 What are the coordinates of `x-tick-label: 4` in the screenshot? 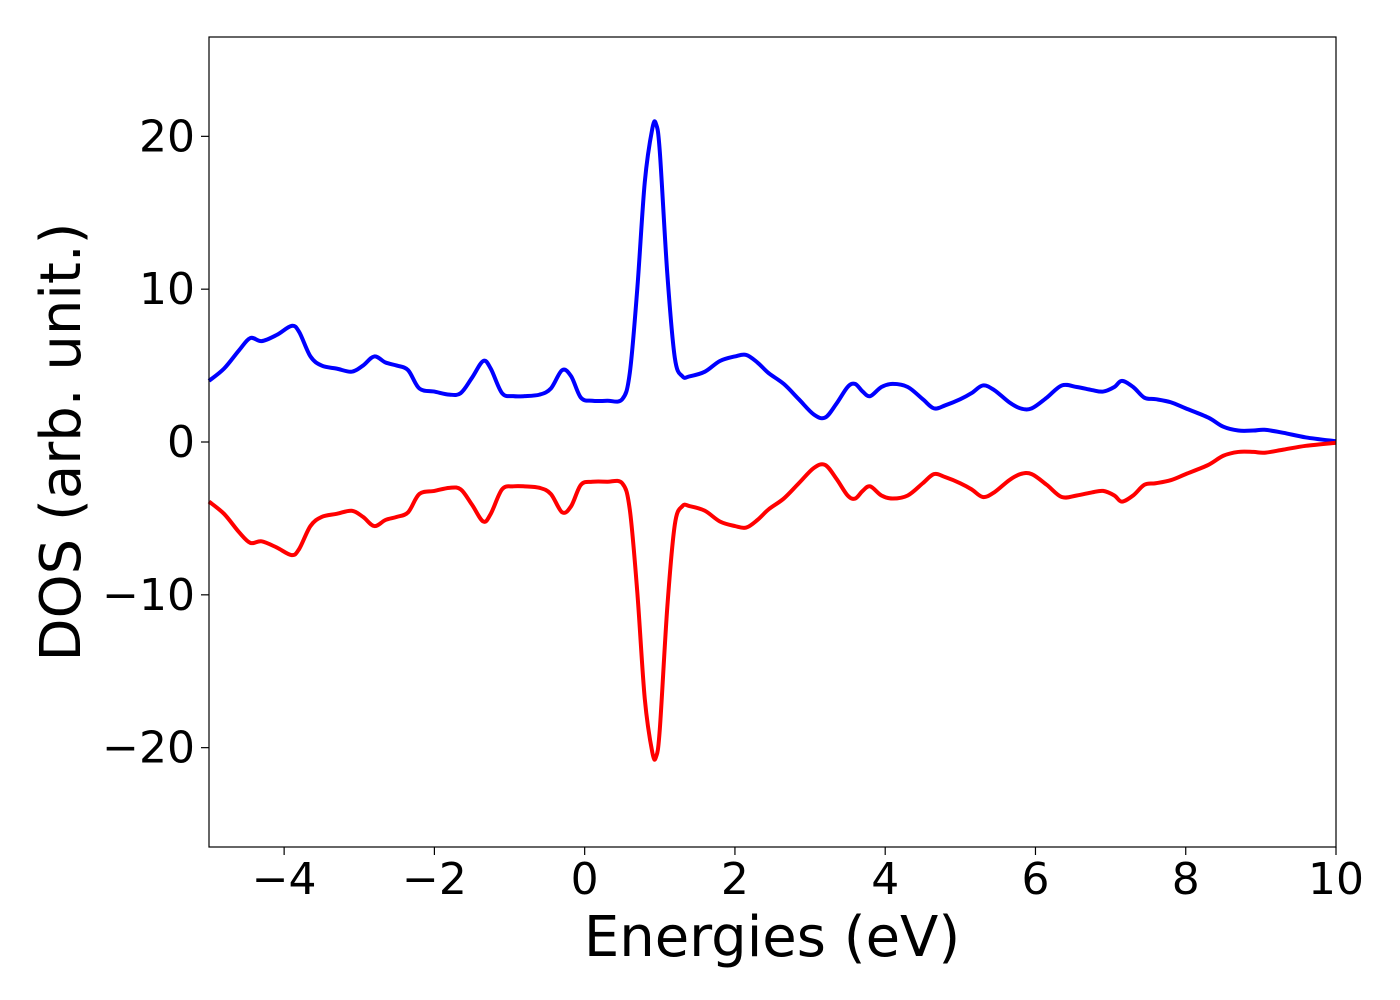 It's located at (885, 879).